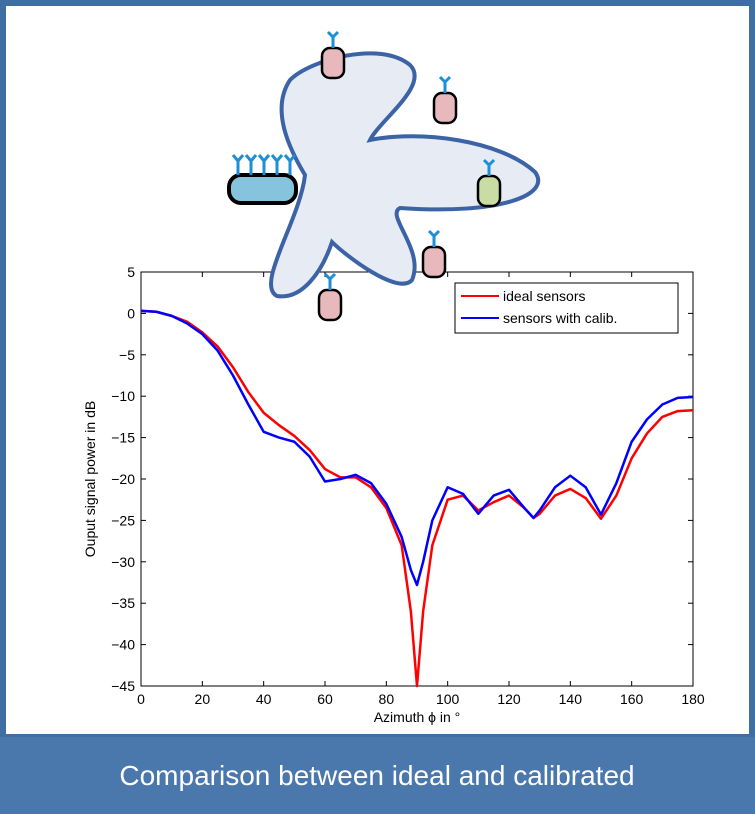 Image resolution: width=755 pixels, height=819 pixels. I want to click on legend: ideal sensors sensors with calib., so click(566, 308).